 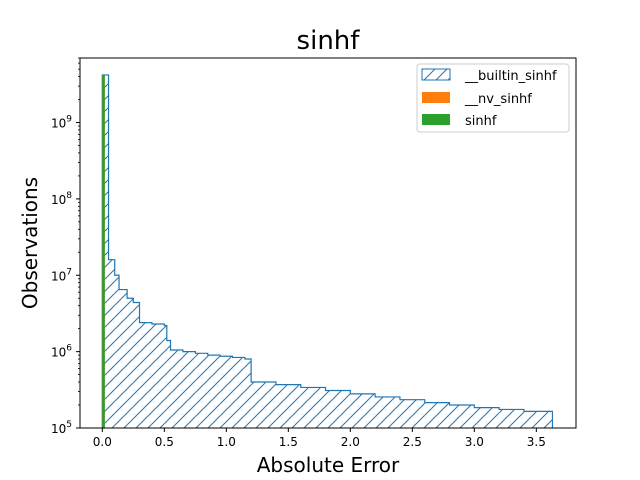 What do you see at coordinates (350, 442) in the screenshot?
I see `x-tick-label: 2.0` at bounding box center [350, 442].